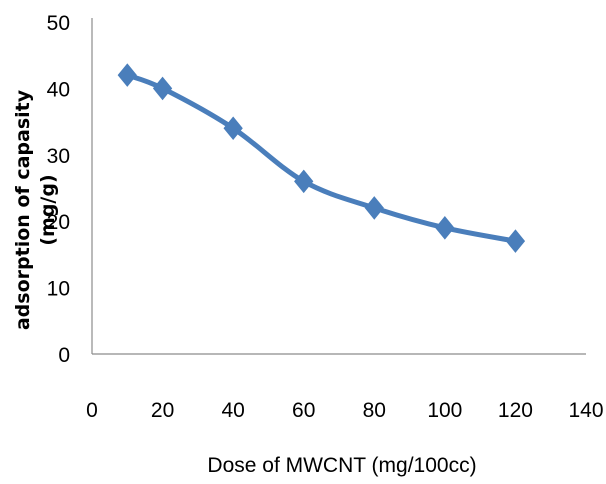 The height and width of the screenshot is (484, 606). I want to click on x-tick-label: 20, so click(162, 410).